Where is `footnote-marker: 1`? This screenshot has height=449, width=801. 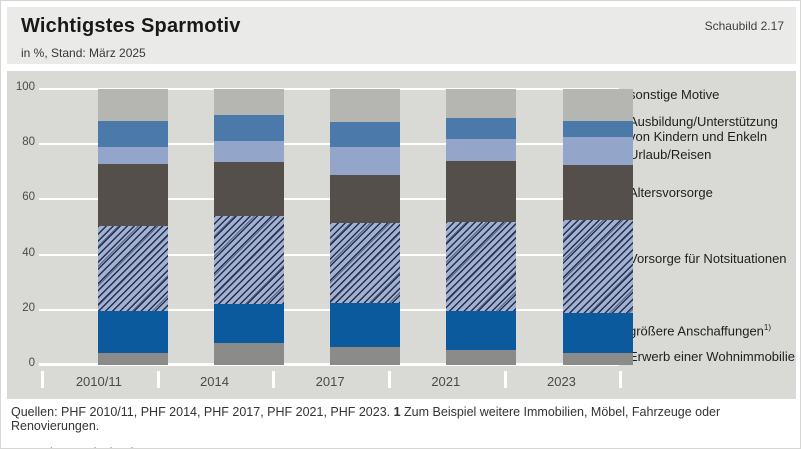
footnote-marker: 1 is located at coordinates (397, 412).